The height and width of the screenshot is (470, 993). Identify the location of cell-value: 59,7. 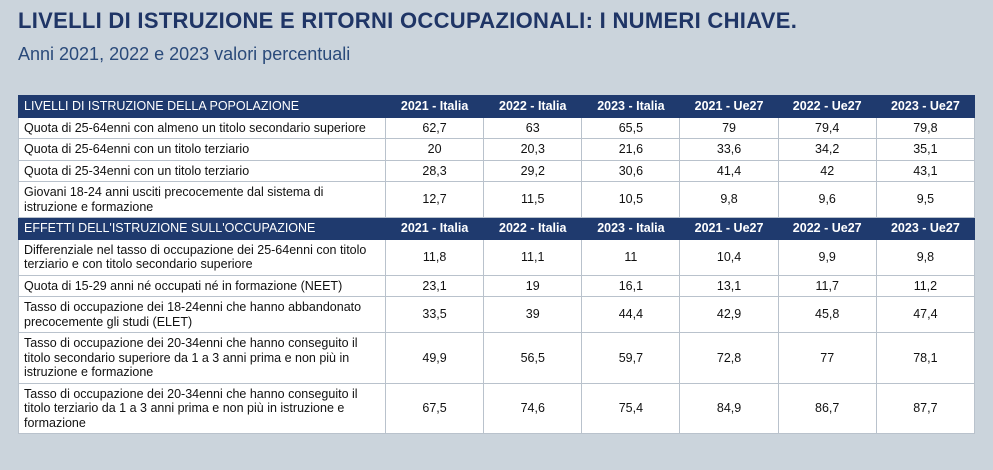
(631, 358).